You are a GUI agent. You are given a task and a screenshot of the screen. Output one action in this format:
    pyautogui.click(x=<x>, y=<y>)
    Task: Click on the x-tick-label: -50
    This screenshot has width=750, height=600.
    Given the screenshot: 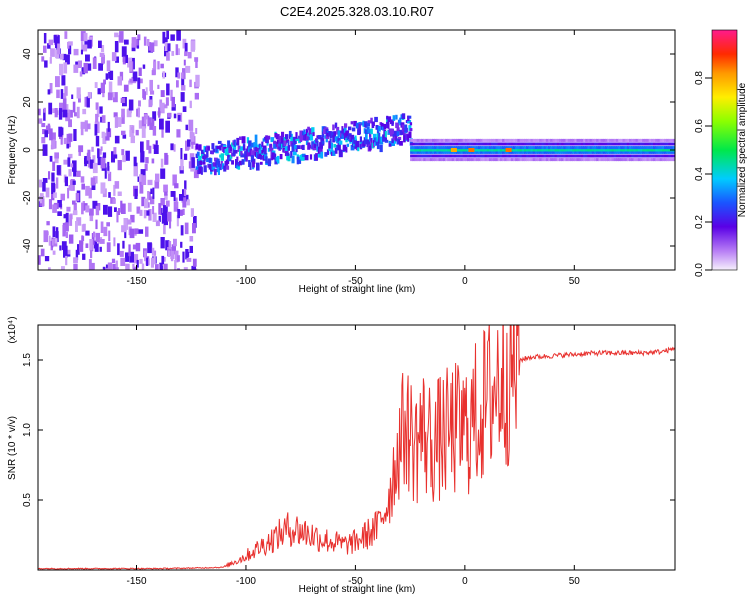 What is the action you would take?
    pyautogui.click(x=355, y=581)
    